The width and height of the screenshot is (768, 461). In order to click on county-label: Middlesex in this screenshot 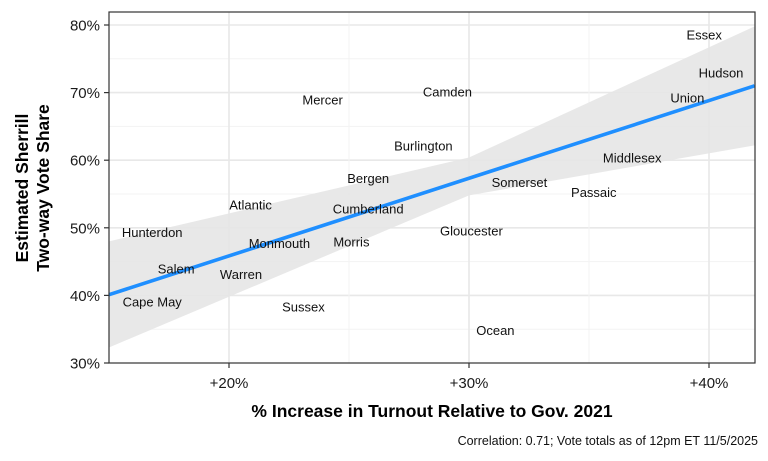, I will do `click(632, 158)`.